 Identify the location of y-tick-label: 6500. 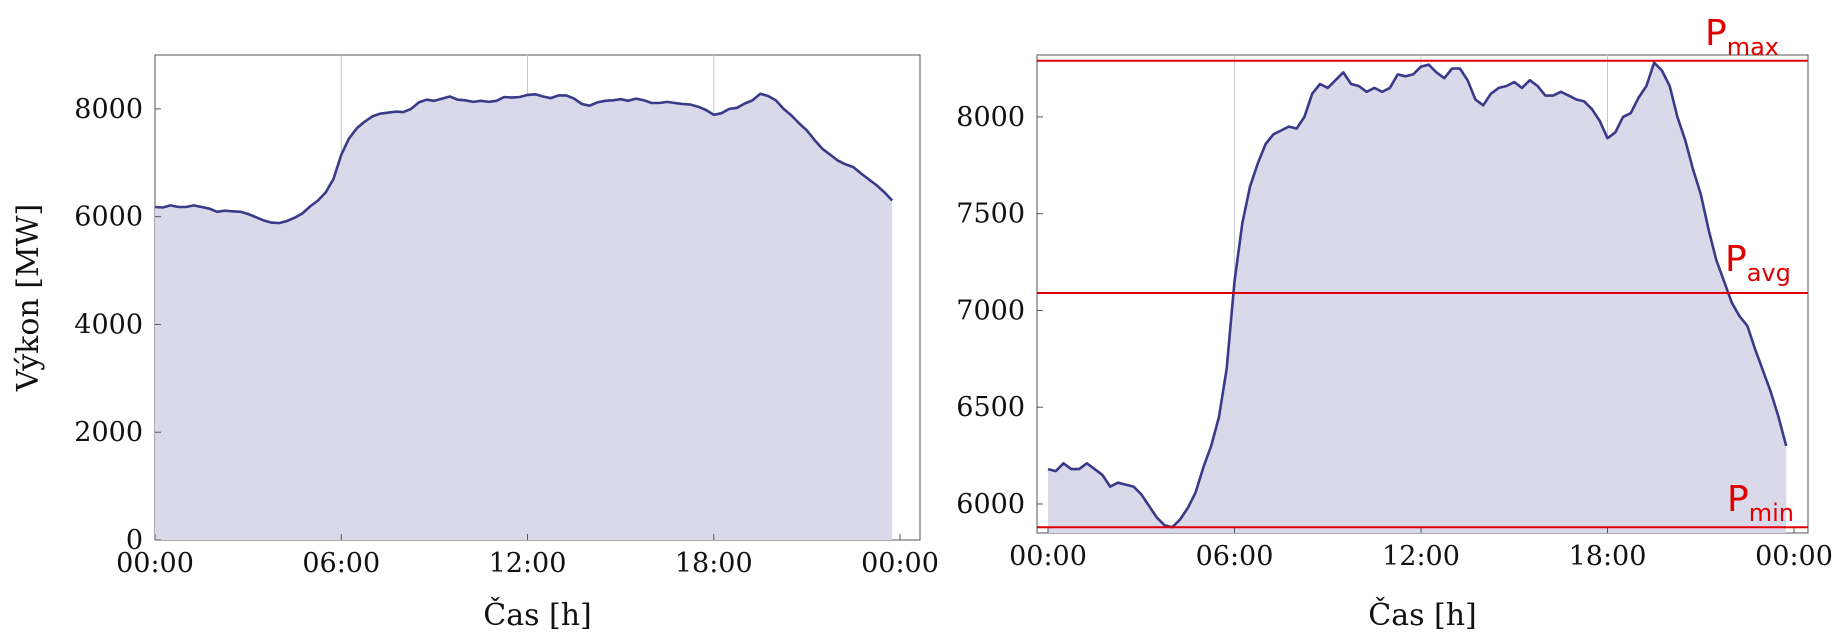
(990, 407).